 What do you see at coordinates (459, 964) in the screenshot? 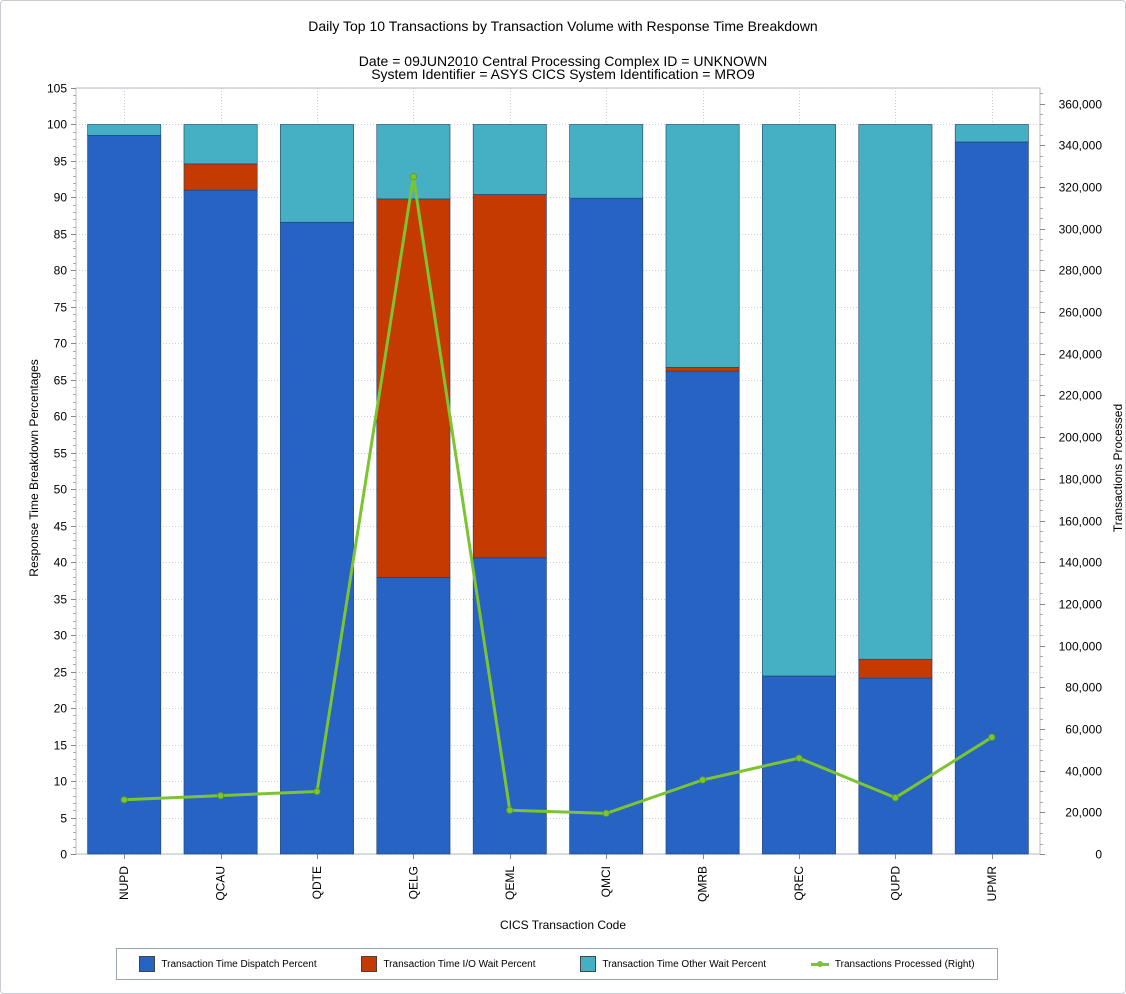
I see `legend-label-io-wait: Transaction Time I/O Wait Percent` at bounding box center [459, 964].